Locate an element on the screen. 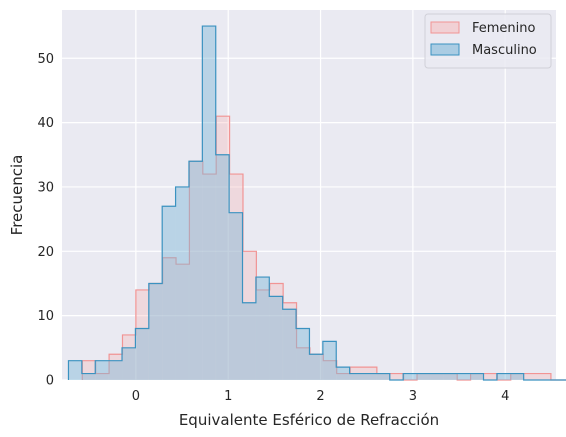 The image size is (566, 437). legend: Femenino Masculino is located at coordinates (488, 41).